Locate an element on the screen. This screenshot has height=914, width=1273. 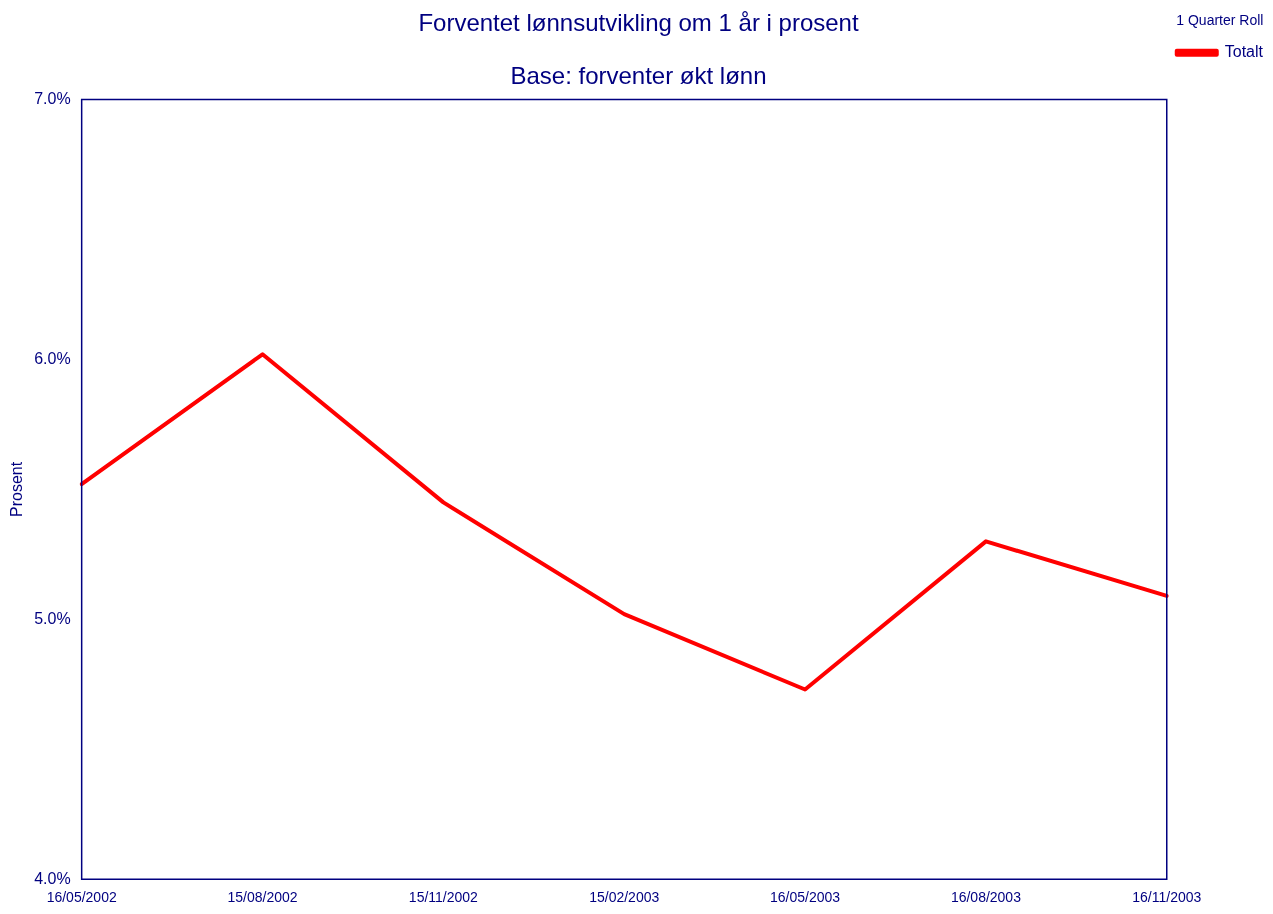
y-tick-label: 7.0% is located at coordinates (52, 99).